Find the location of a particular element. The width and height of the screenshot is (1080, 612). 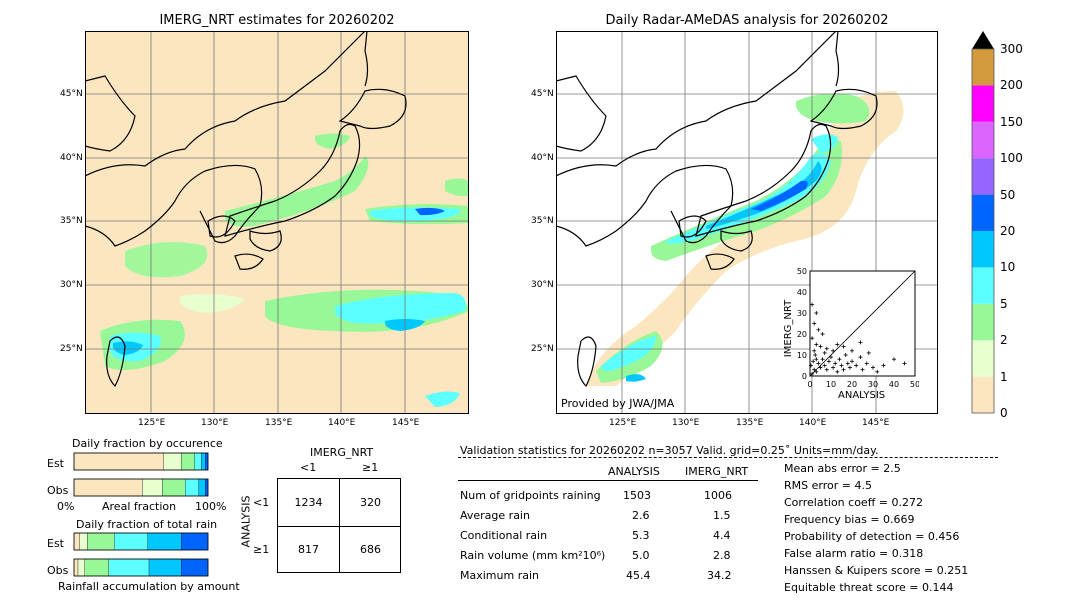

left-map-title: IMERG_NRT estimates for 20260202 is located at coordinates (277, 20).